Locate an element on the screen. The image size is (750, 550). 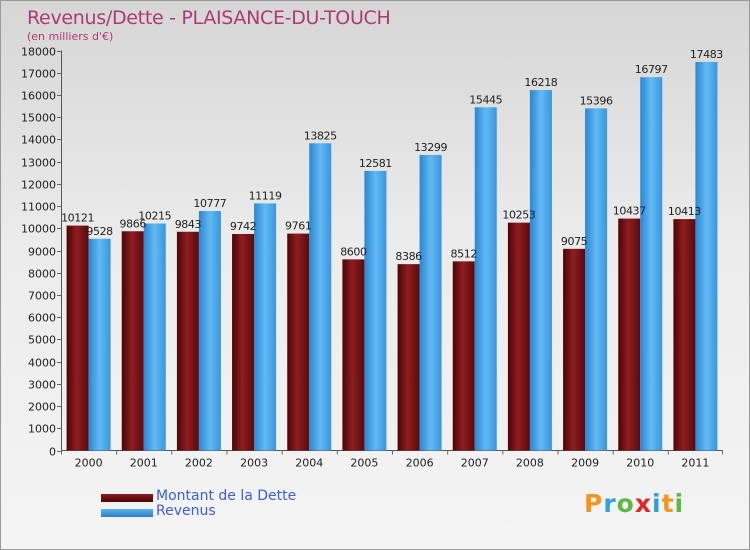
logo-letter: x is located at coordinates (643, 503).